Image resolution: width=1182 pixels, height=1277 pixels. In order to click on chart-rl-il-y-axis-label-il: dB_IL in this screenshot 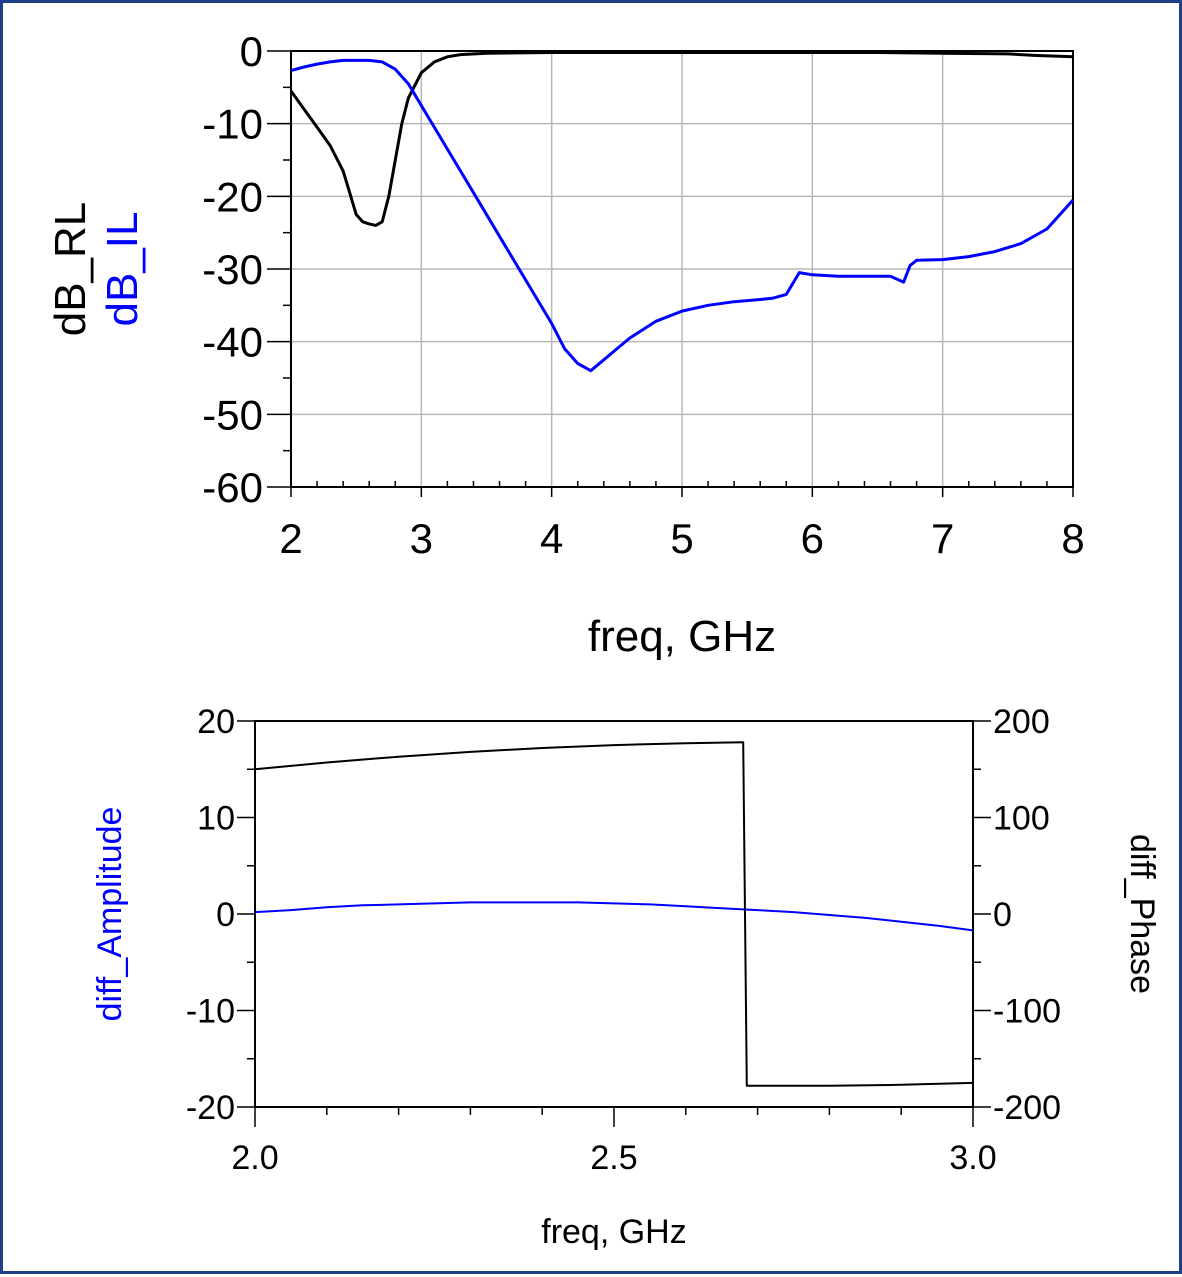, I will do `click(122, 269)`.